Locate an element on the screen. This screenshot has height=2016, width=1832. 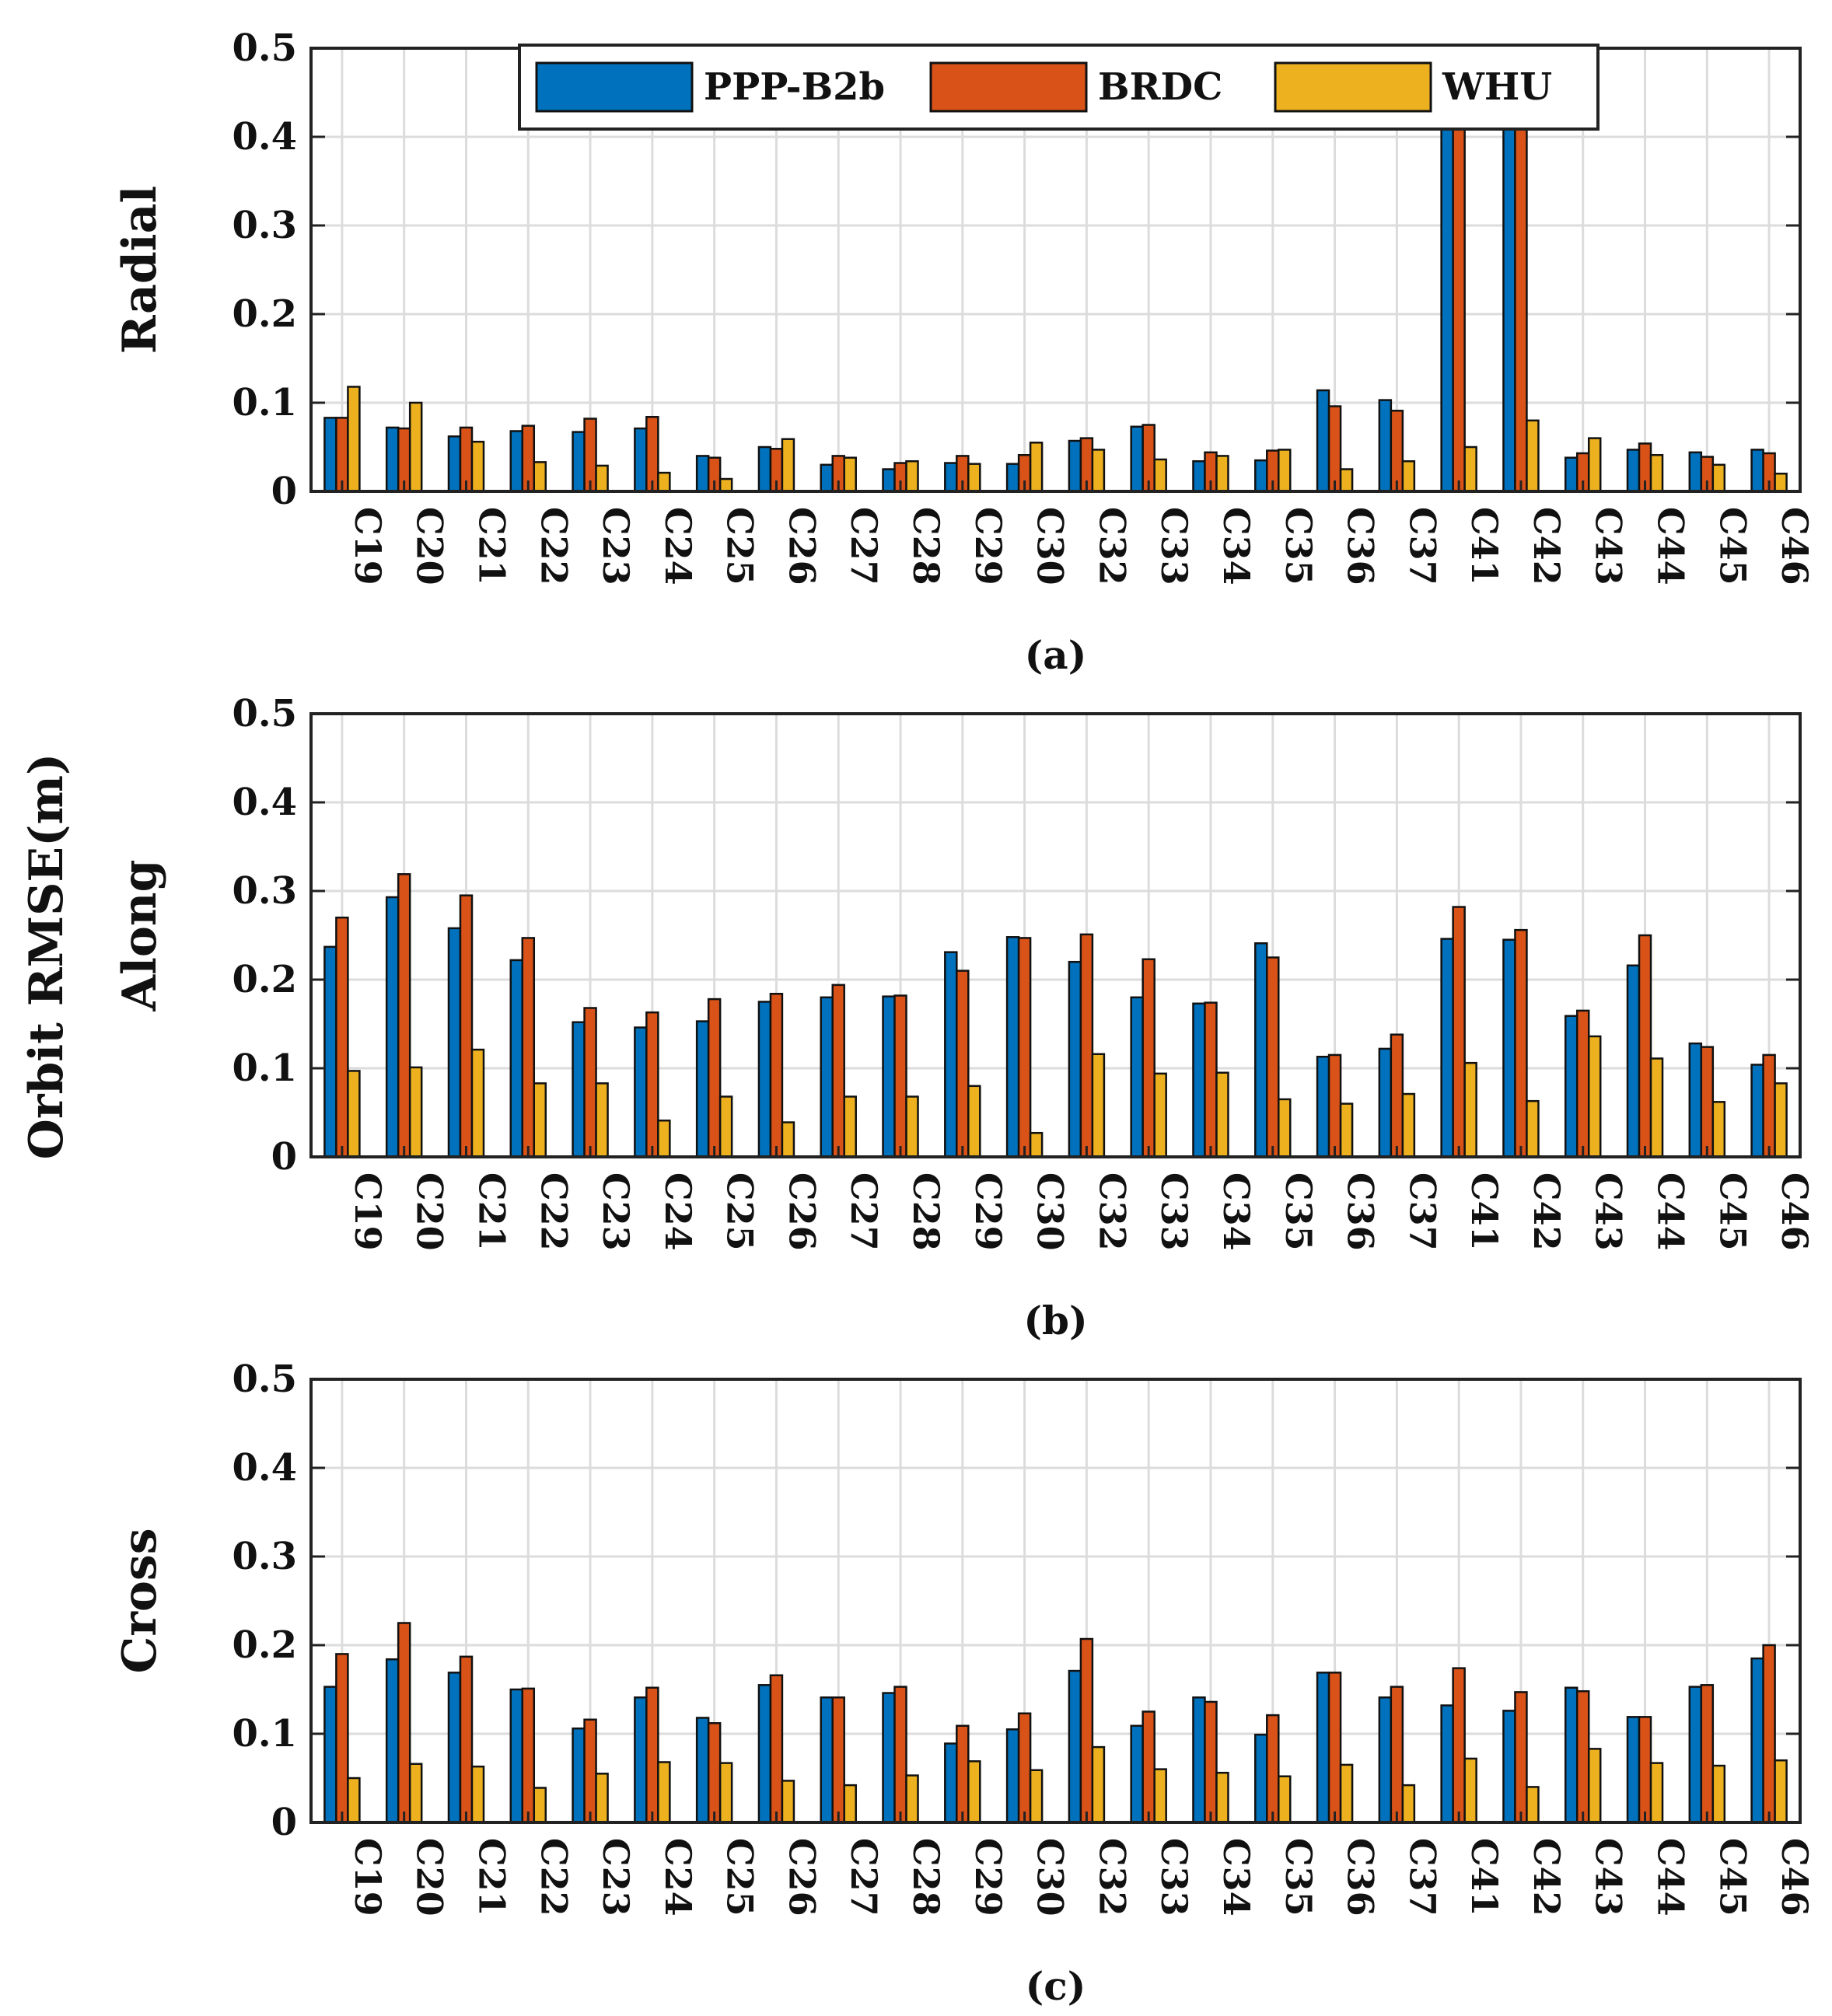
bar-whu-c44 is located at coordinates (1657, 1793).